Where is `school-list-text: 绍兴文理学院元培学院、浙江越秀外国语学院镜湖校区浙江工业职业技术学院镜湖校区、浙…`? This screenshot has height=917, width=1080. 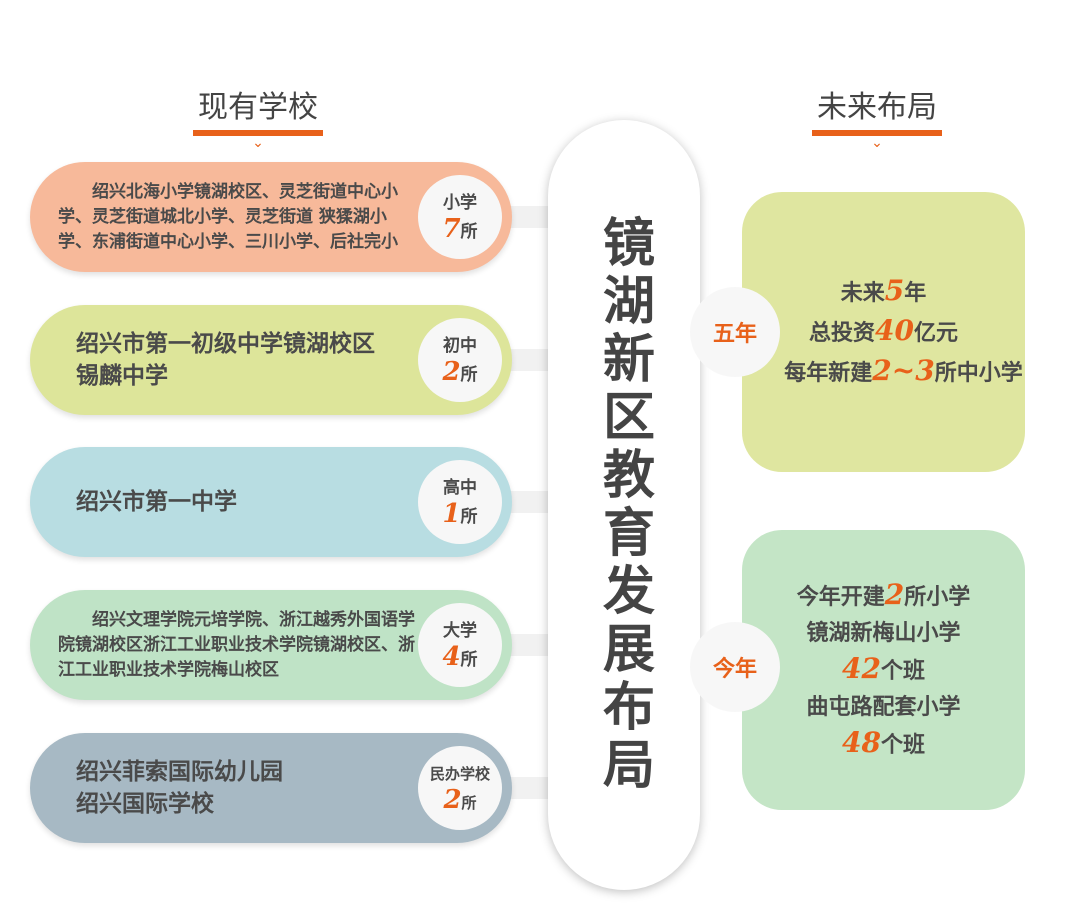
school-list-text: 绍兴文理学院元培学院、浙江越秀外国语学院镜湖校区浙江工业职业技术学院镜湖校区、浙… is located at coordinates (236, 644).